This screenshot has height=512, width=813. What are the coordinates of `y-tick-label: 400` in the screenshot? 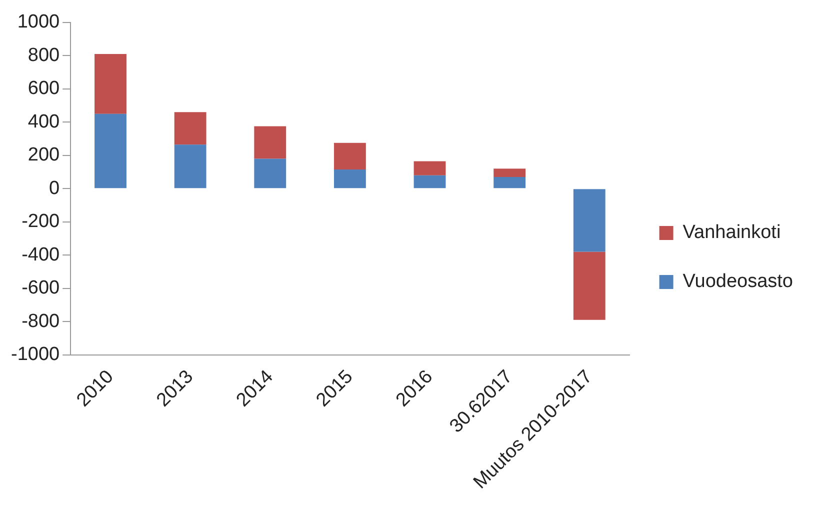 It's located at (44, 121).